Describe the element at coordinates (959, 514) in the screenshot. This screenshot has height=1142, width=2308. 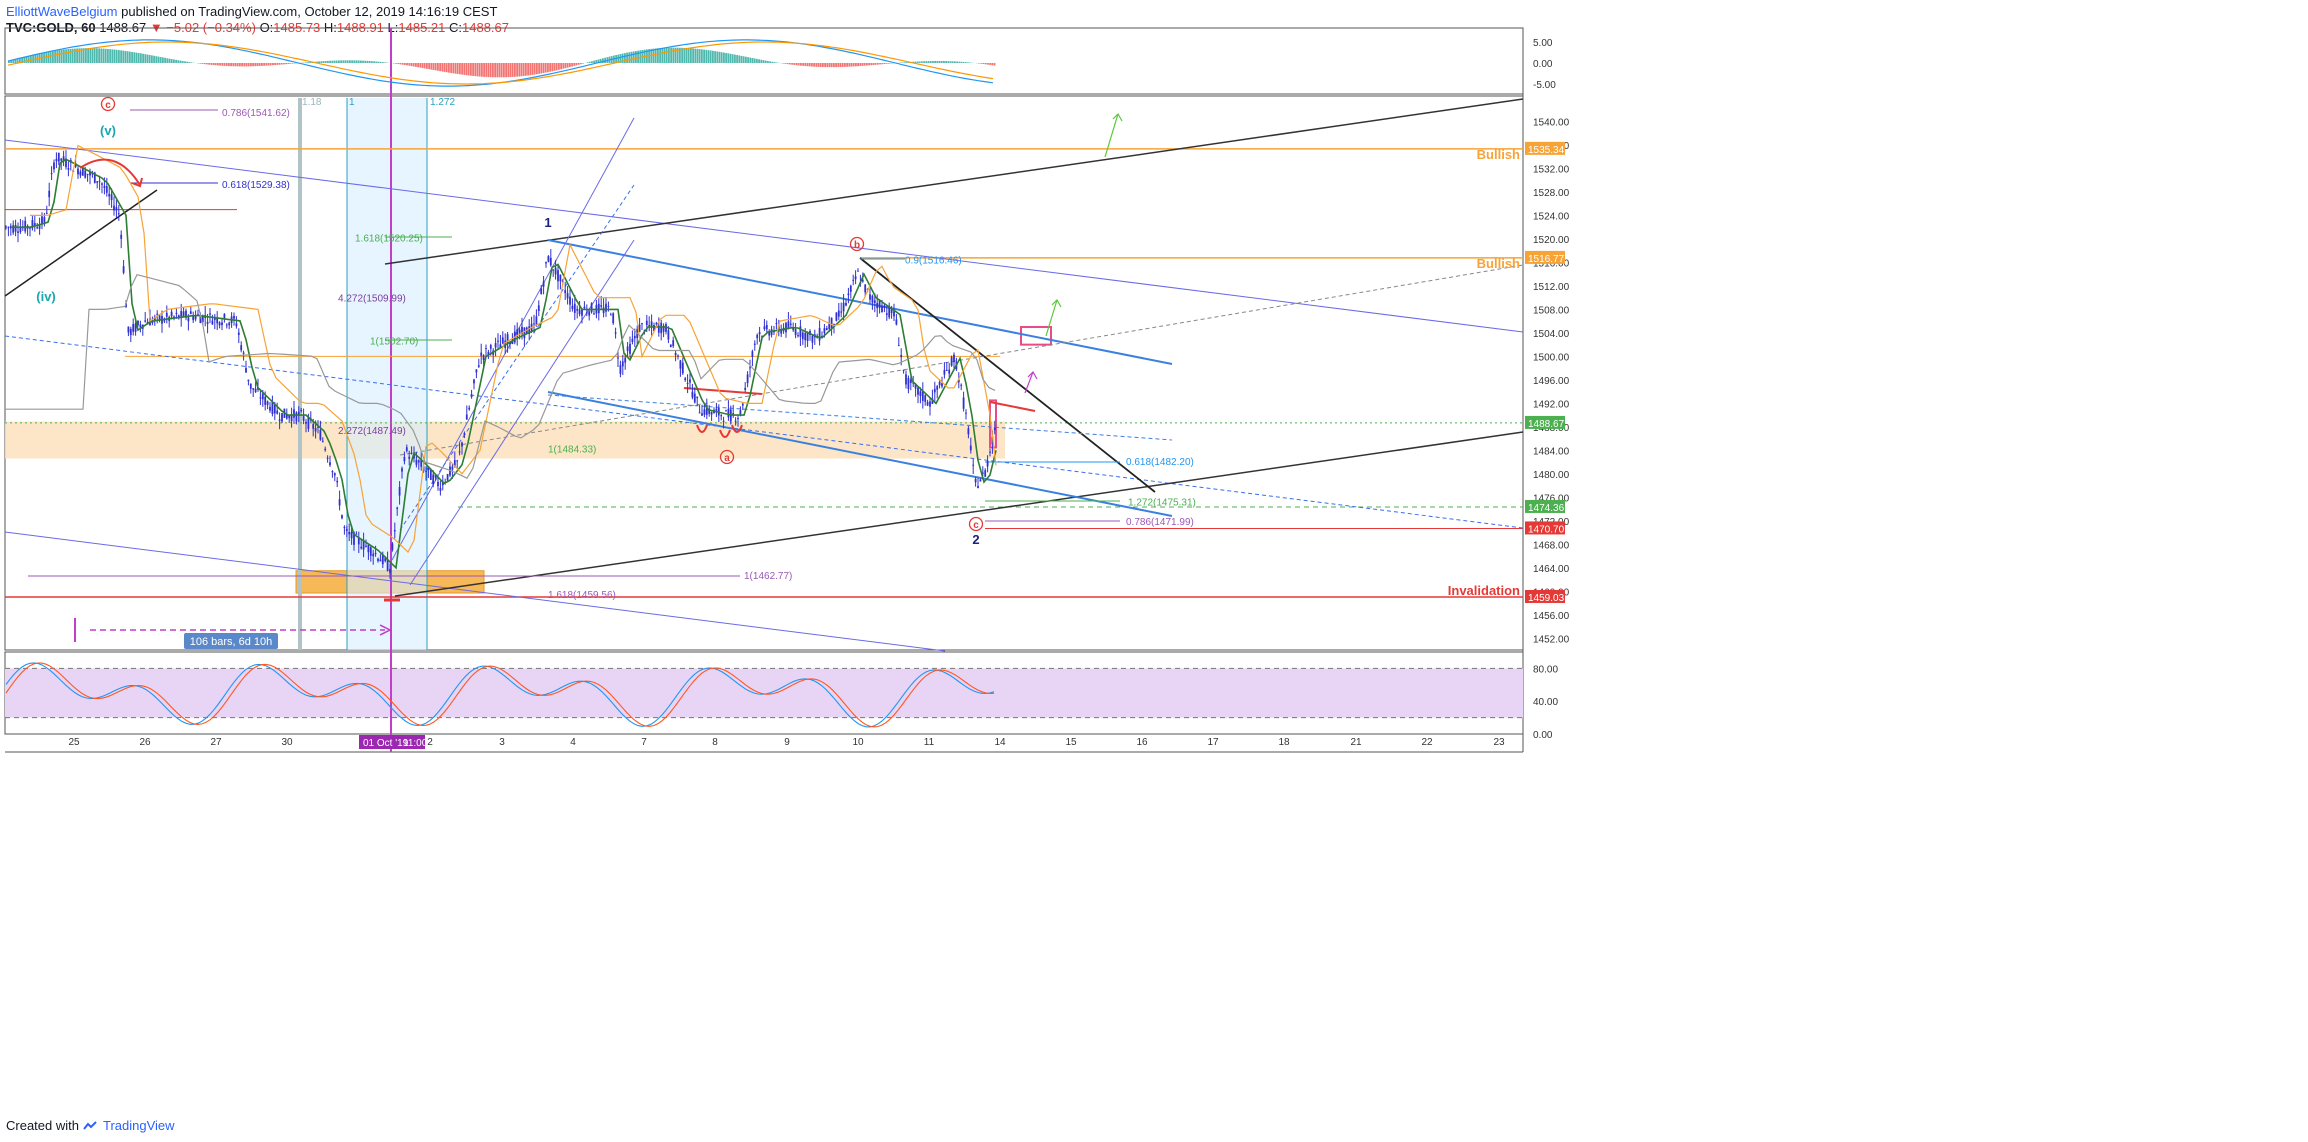
I see `trend-line` at that location.